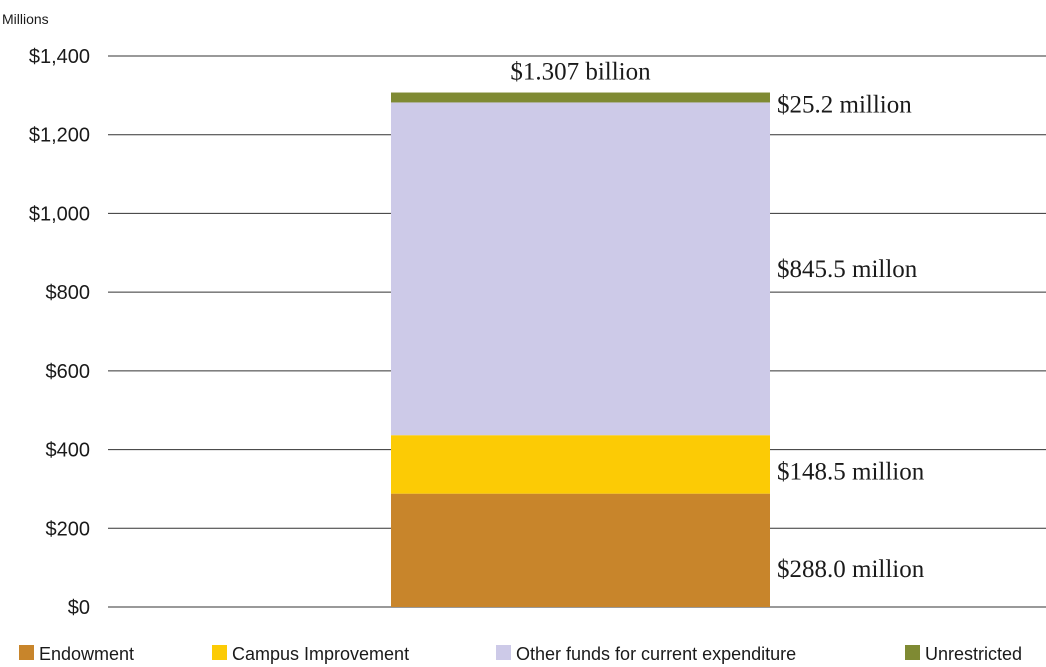 The height and width of the screenshot is (667, 1046). I want to click on segment-value-label: $288.0 million, so click(851, 569).